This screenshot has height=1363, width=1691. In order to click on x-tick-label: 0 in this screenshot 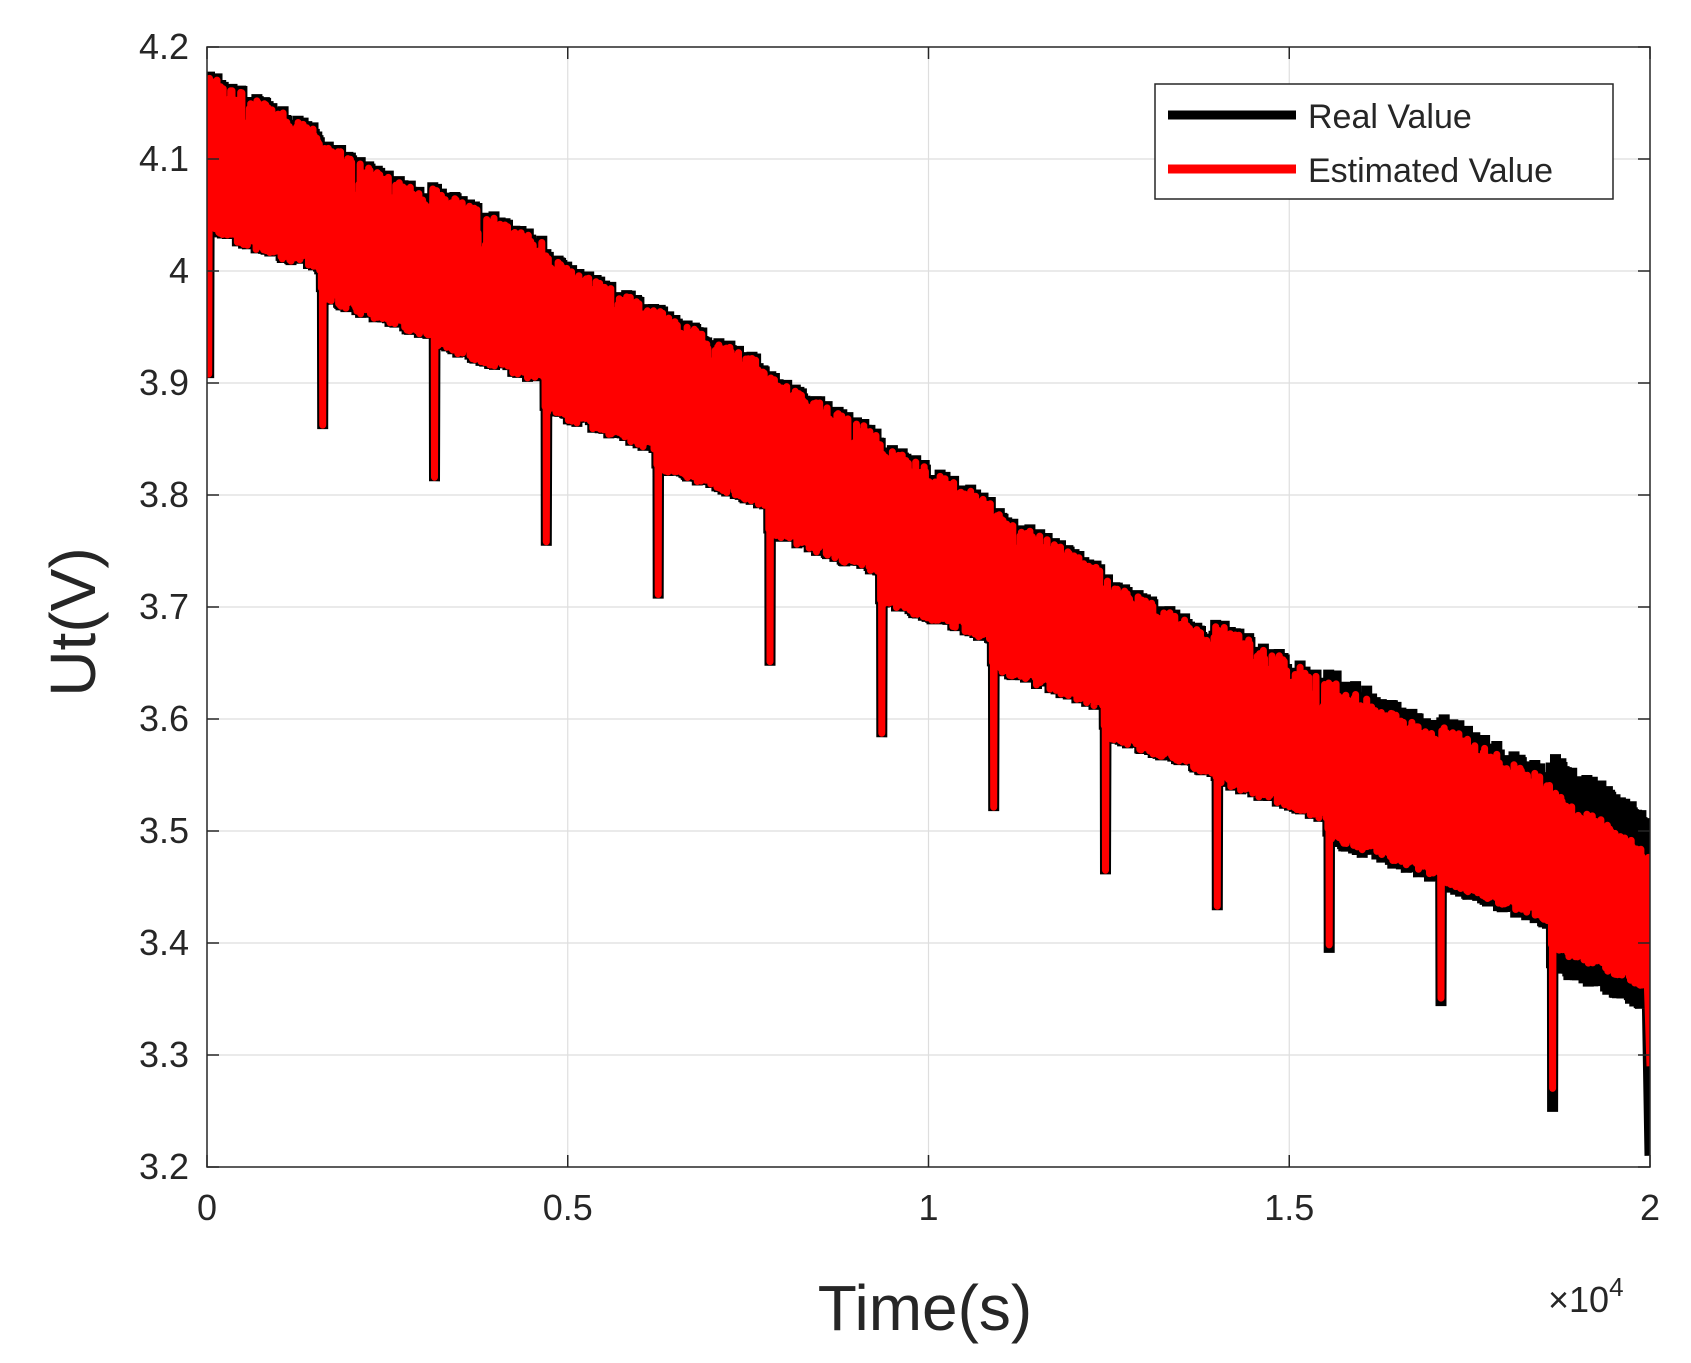, I will do `click(207, 1207)`.